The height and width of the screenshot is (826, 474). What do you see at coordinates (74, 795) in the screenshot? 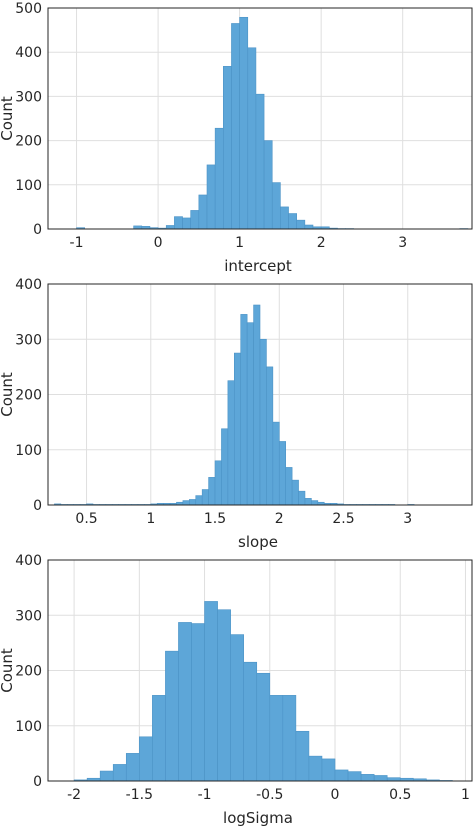
I see `x-tick-label: -2` at bounding box center [74, 795].